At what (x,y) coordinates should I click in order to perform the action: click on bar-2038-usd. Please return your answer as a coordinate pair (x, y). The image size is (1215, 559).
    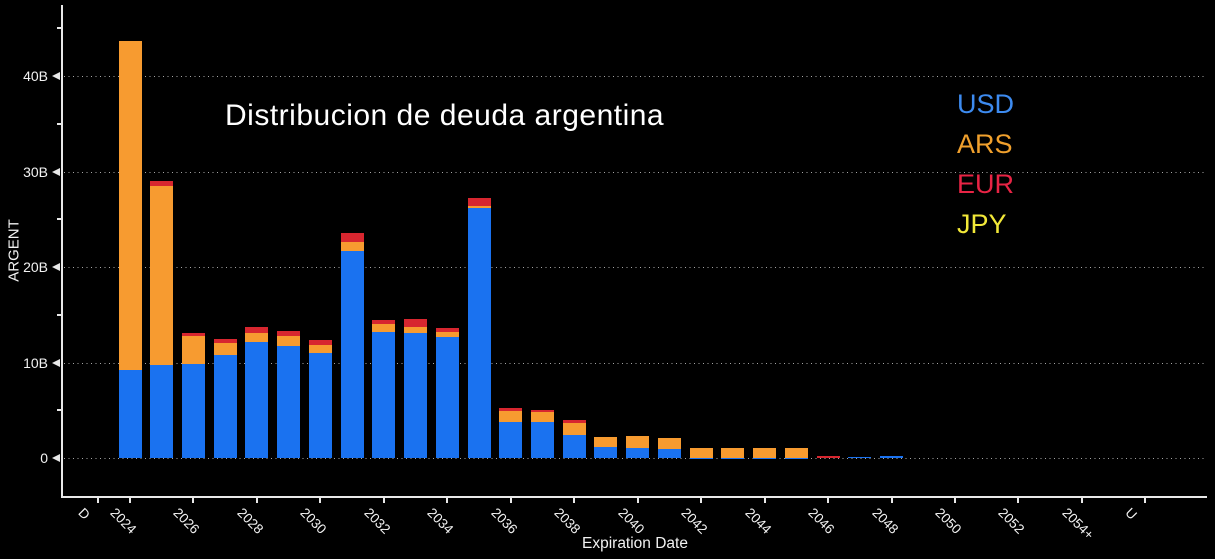
    Looking at the image, I should click on (574, 446).